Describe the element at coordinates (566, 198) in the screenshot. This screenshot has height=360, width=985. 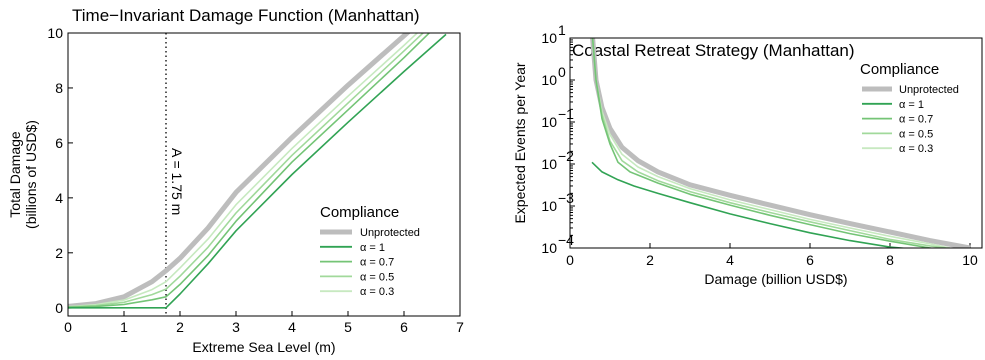
I see `y-tick-exponent: −3` at that location.